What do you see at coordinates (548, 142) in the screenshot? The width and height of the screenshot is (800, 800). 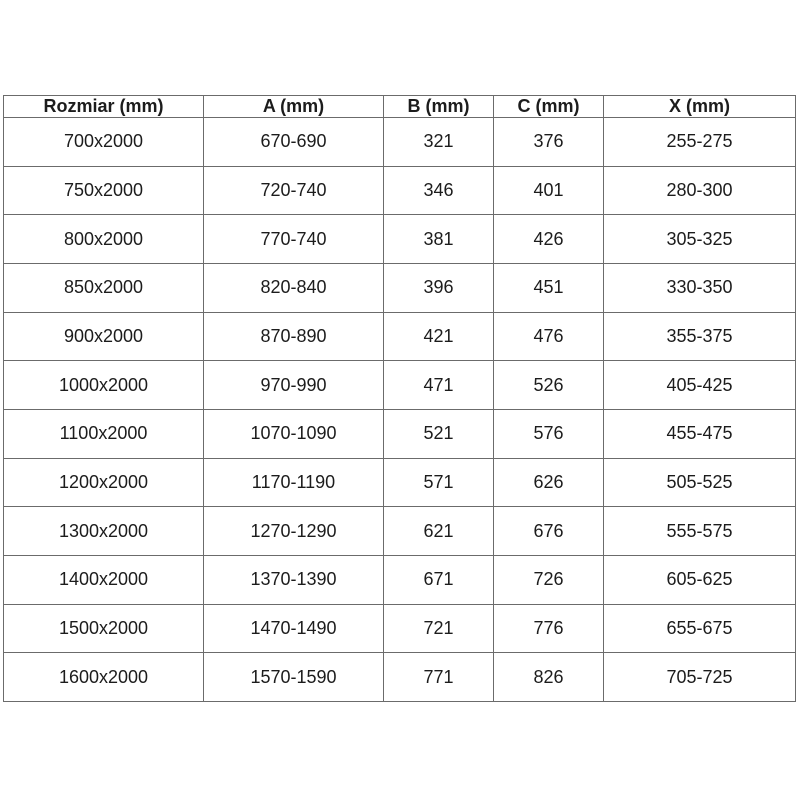 I see `table-cell: 376` at bounding box center [548, 142].